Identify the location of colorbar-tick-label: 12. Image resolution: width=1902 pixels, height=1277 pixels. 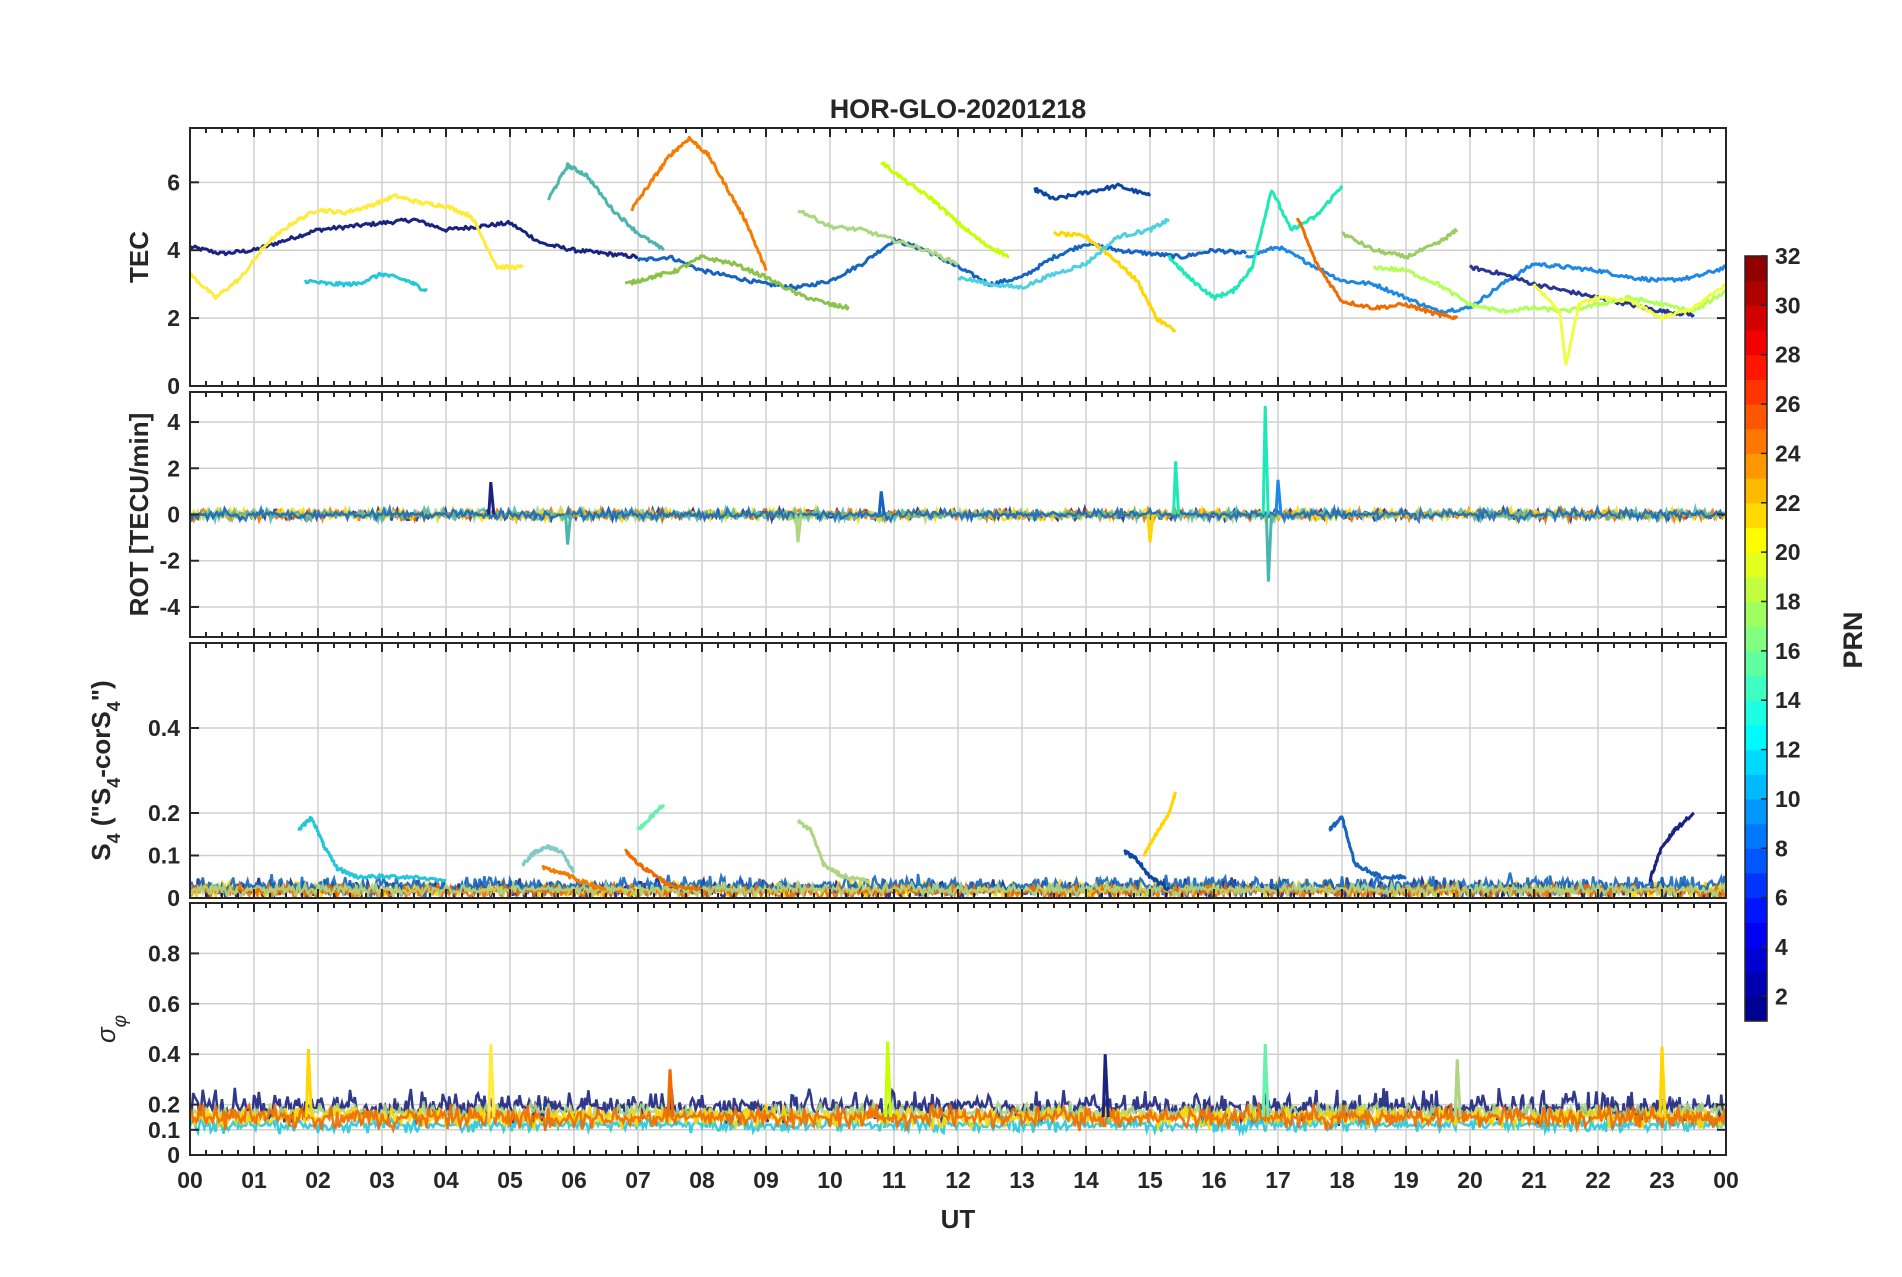
(1788, 750).